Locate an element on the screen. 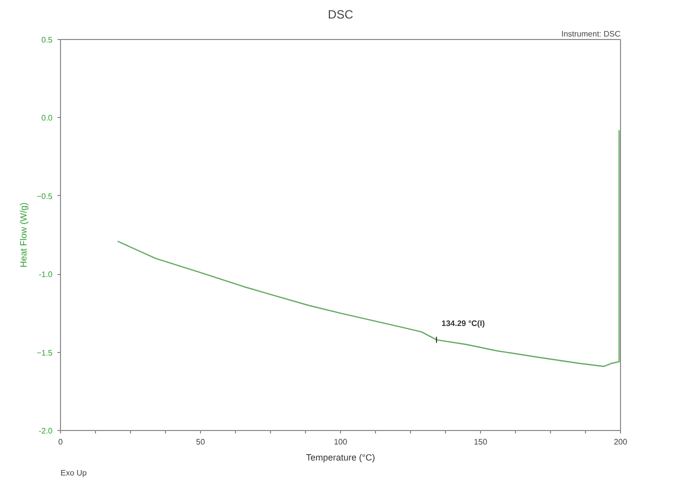 This screenshot has height=485, width=678. annotation: 134.29 °C(I) is located at coordinates (464, 323).